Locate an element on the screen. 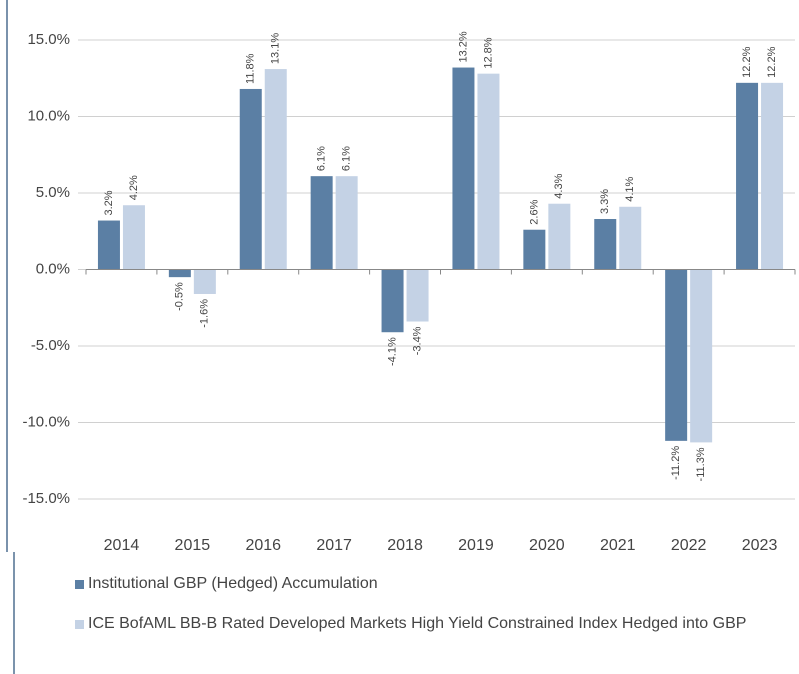 The width and height of the screenshot is (799, 674). y-tick-label: 0.0% is located at coordinates (53, 268).